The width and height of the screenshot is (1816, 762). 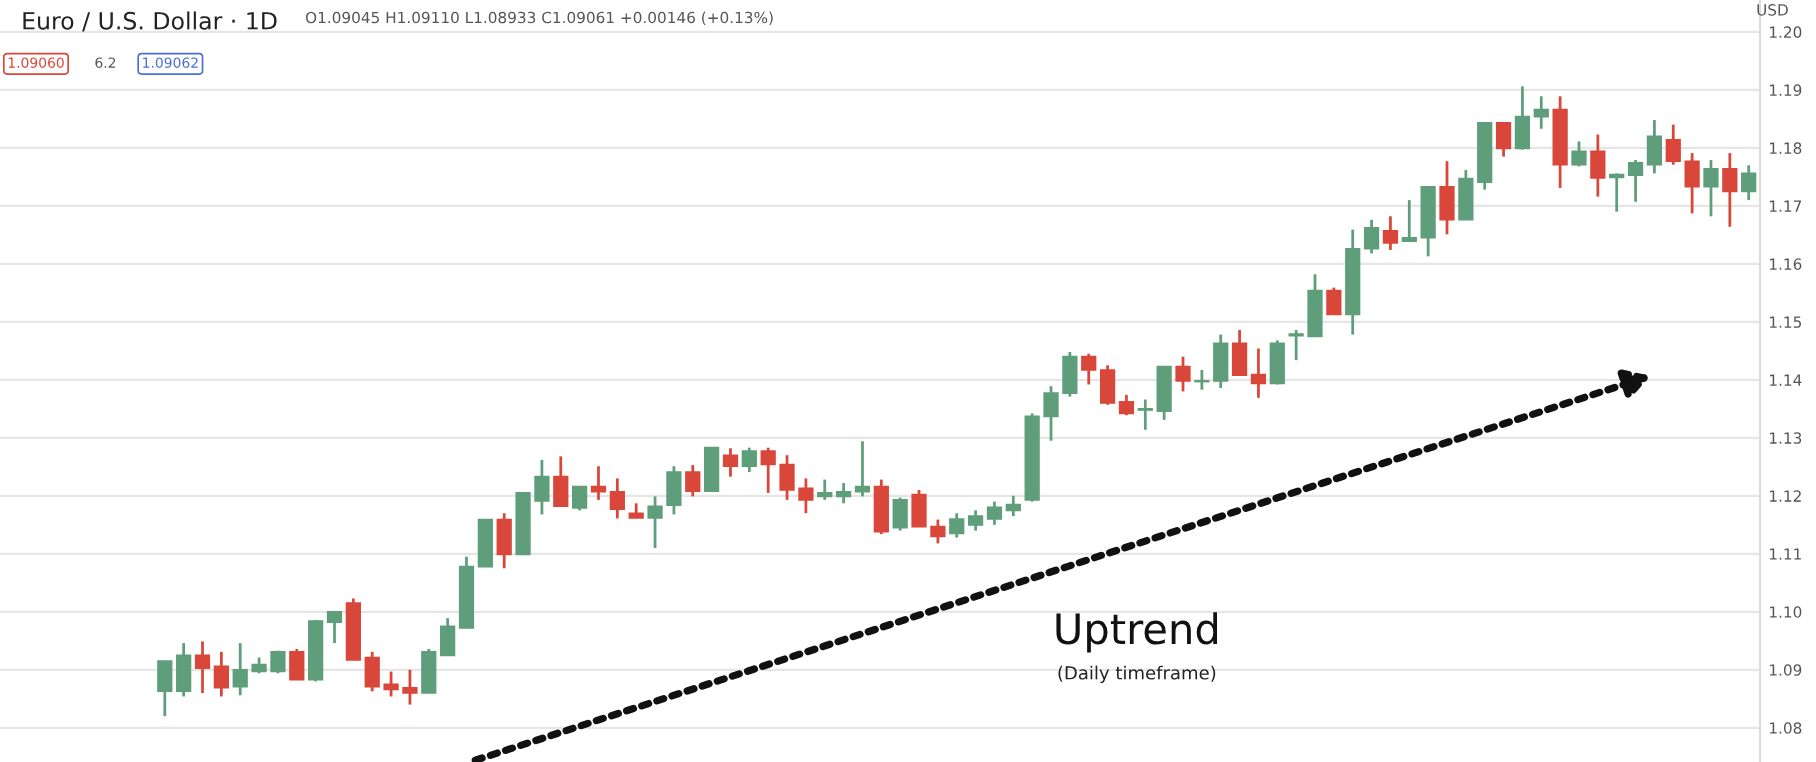 What do you see at coordinates (150, 21) in the screenshot?
I see `chart-title: Euro / U.S. Dollar · 1D` at bounding box center [150, 21].